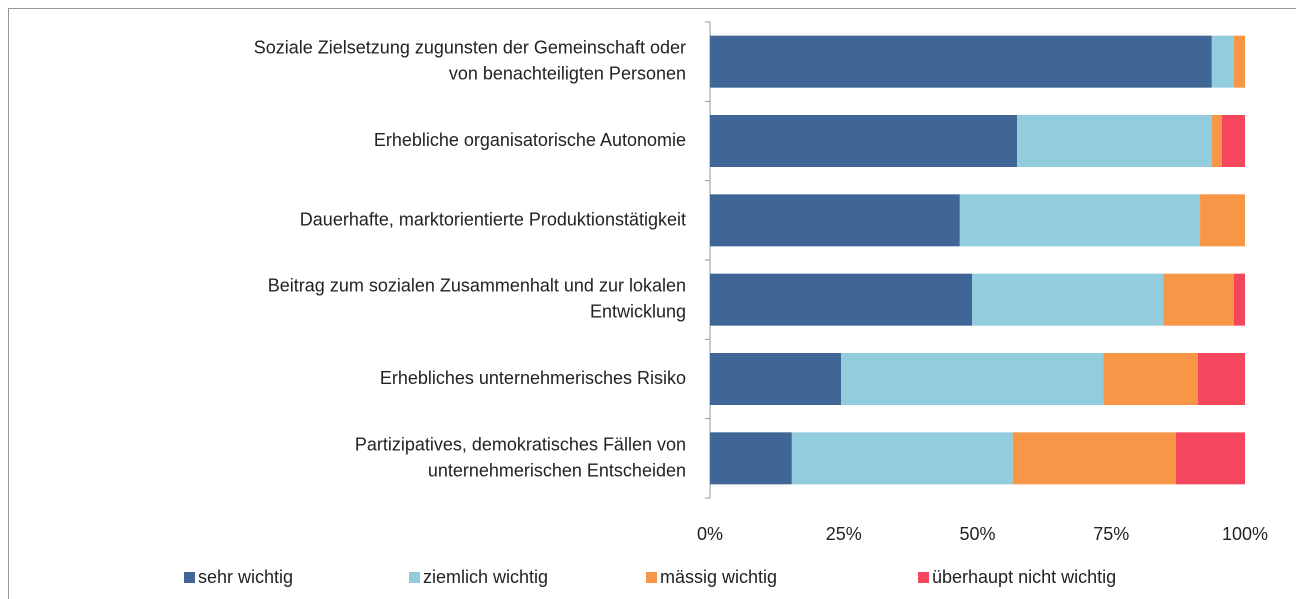  What do you see at coordinates (977, 534) in the screenshot?
I see `x-tick-label: 50%` at bounding box center [977, 534].